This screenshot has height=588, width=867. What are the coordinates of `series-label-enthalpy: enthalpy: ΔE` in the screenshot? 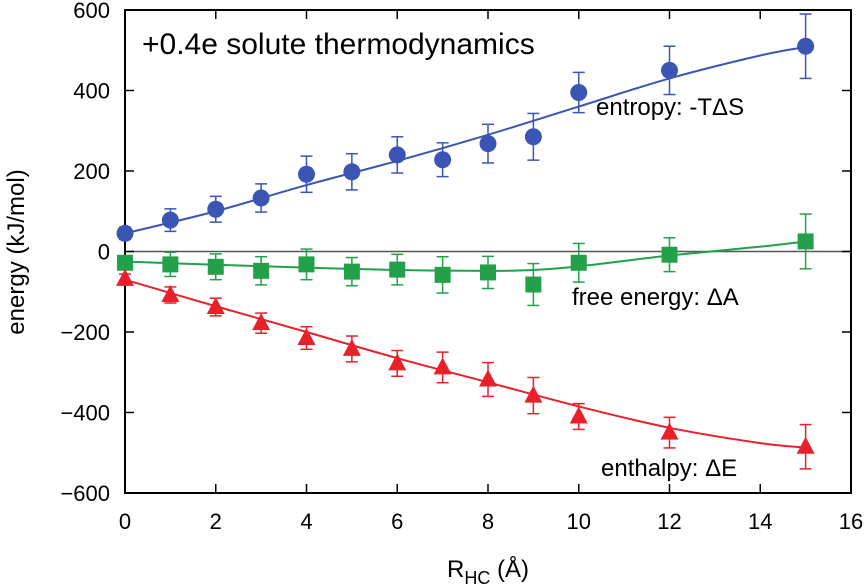 It's located at (669, 468).